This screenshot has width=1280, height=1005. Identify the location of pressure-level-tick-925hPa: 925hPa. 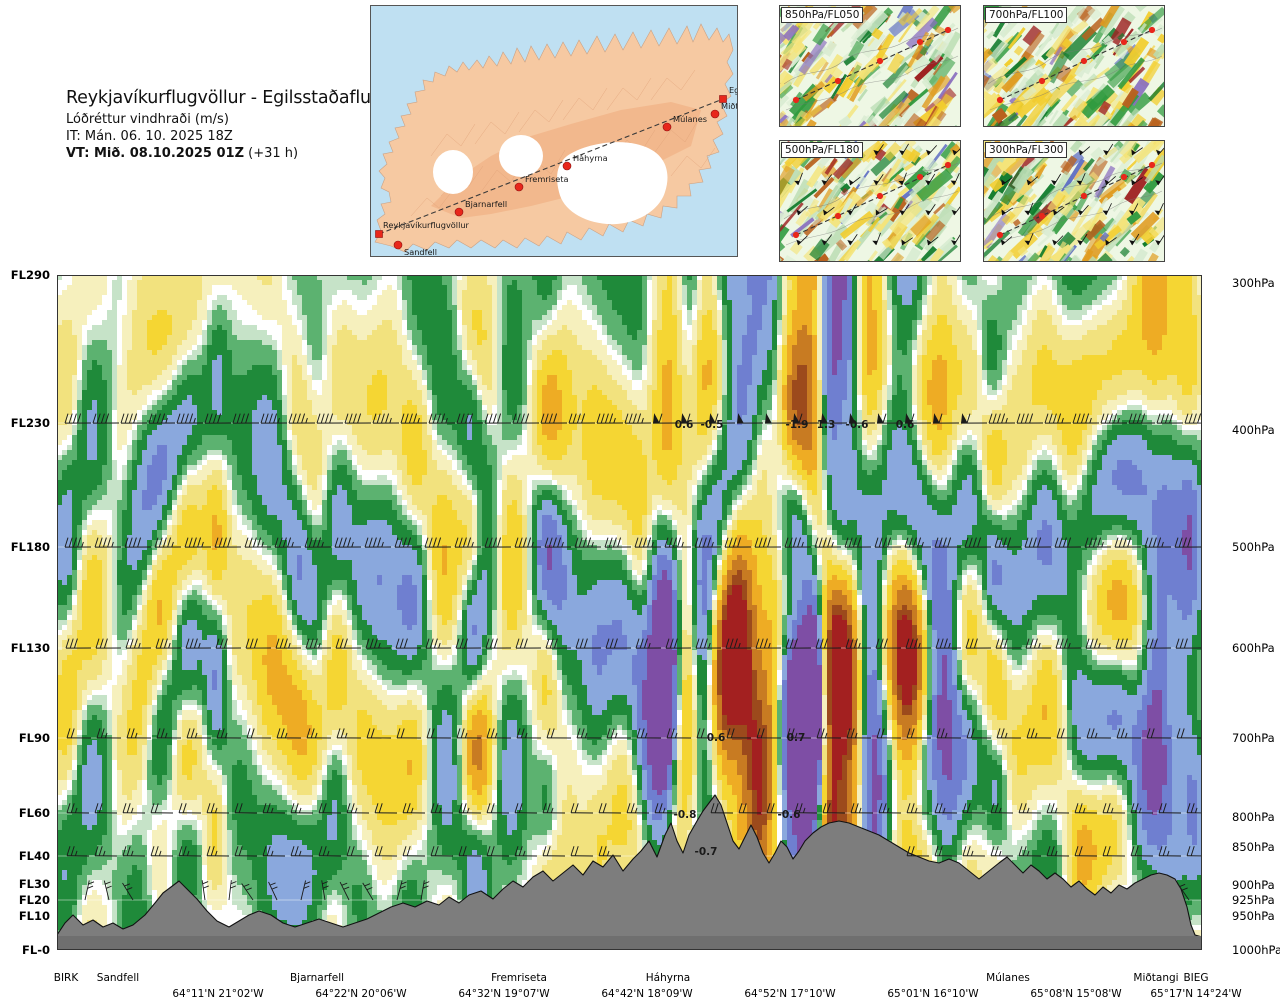
(1253, 900).